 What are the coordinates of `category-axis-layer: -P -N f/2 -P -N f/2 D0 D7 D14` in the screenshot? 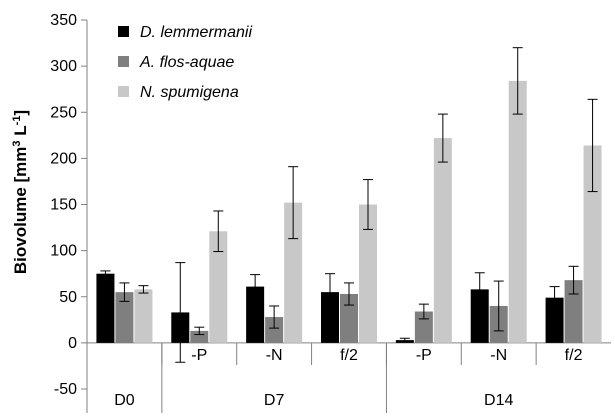 It's located at (348, 377).